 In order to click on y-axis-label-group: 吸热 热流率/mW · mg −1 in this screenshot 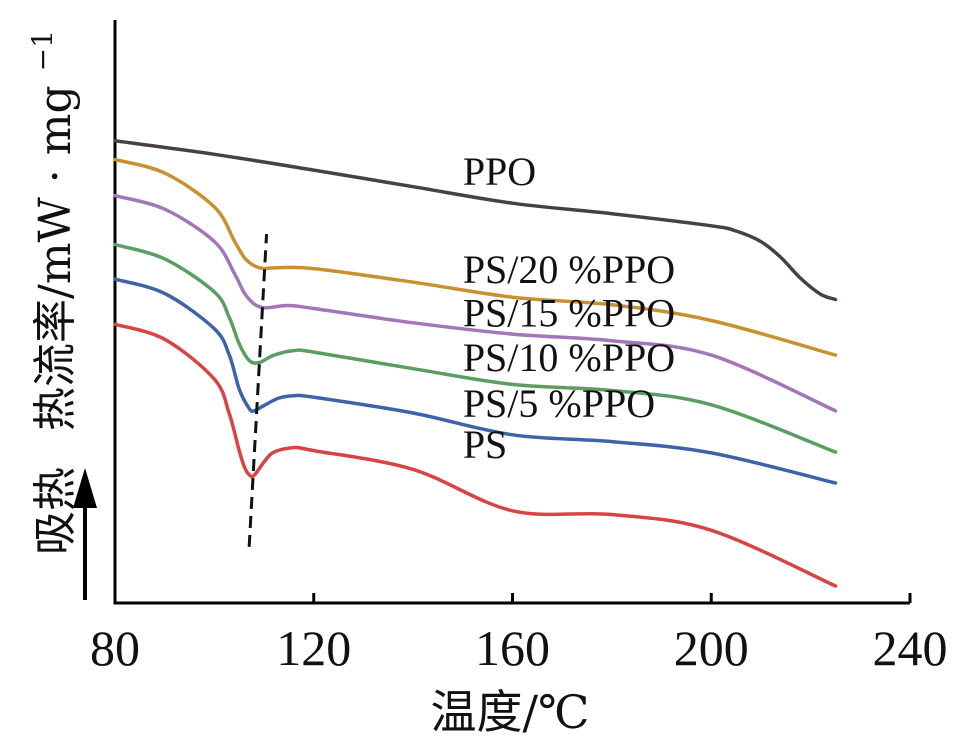, I will do `click(53, 292)`.